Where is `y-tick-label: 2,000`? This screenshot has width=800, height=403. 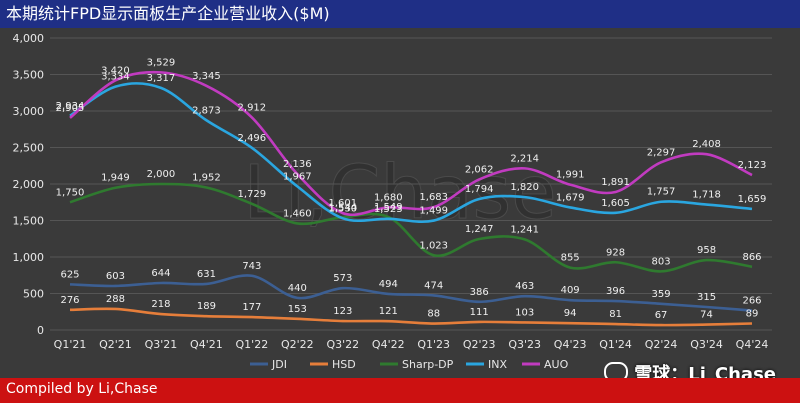
y-tick-label: 2,000 is located at coordinates (29, 184).